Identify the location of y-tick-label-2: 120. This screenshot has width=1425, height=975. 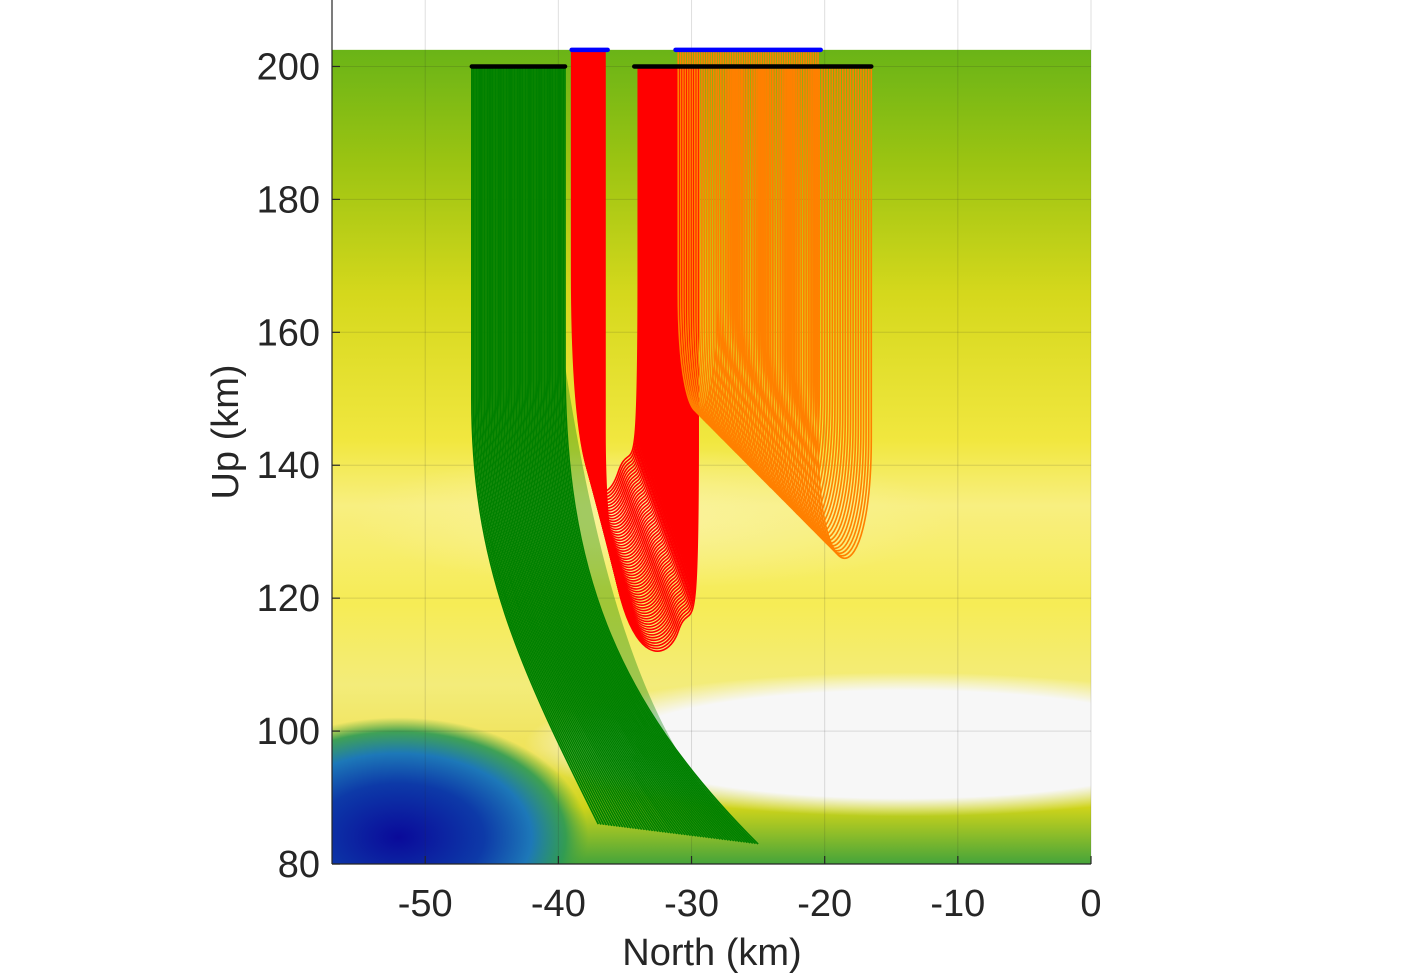
(288, 599).